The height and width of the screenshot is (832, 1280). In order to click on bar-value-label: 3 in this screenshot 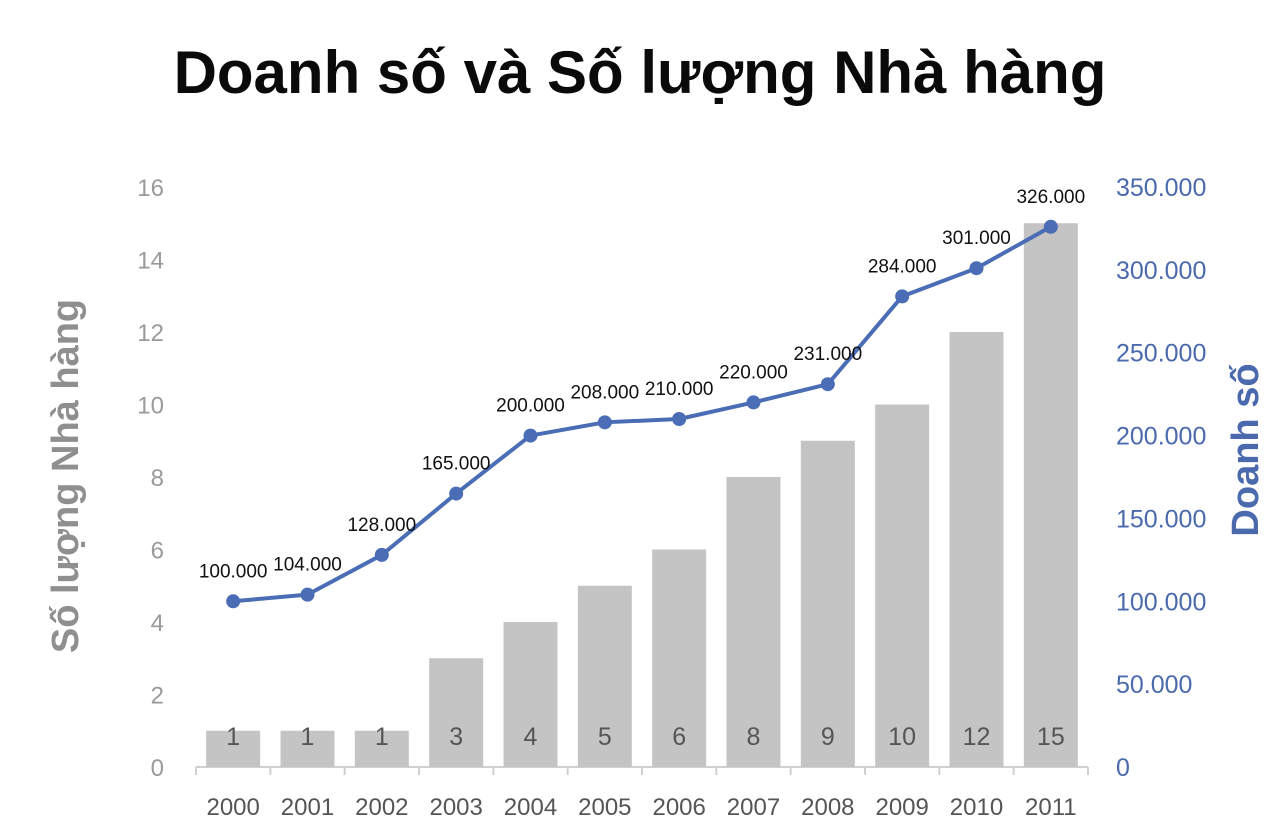, I will do `click(456, 737)`.